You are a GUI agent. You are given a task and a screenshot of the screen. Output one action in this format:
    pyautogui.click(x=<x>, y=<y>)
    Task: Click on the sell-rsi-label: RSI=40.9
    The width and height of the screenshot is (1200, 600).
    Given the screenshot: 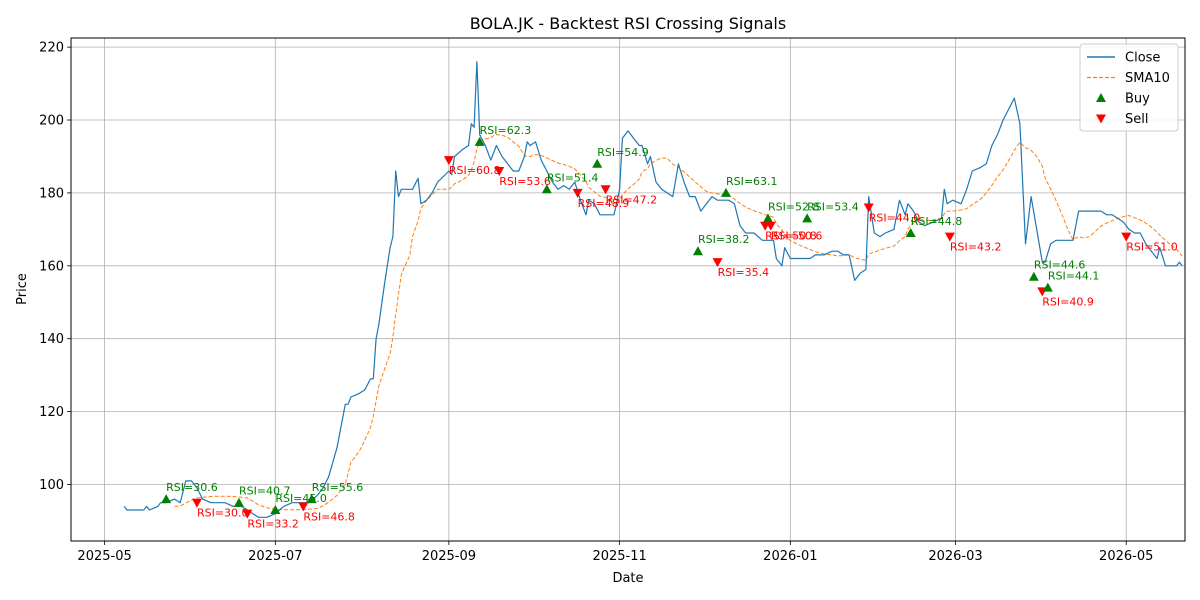 What is the action you would take?
    pyautogui.click(x=1068, y=301)
    